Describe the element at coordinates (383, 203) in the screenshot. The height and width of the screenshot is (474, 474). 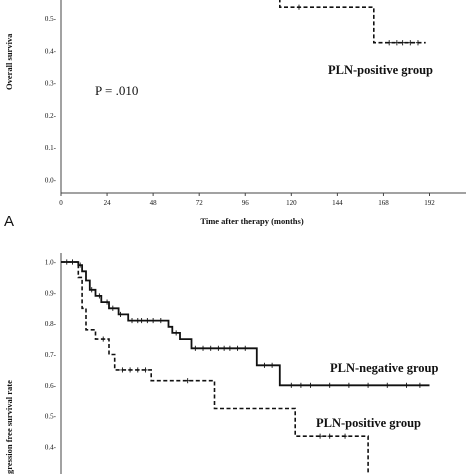
I see `x-tick-label: 168` at that location.